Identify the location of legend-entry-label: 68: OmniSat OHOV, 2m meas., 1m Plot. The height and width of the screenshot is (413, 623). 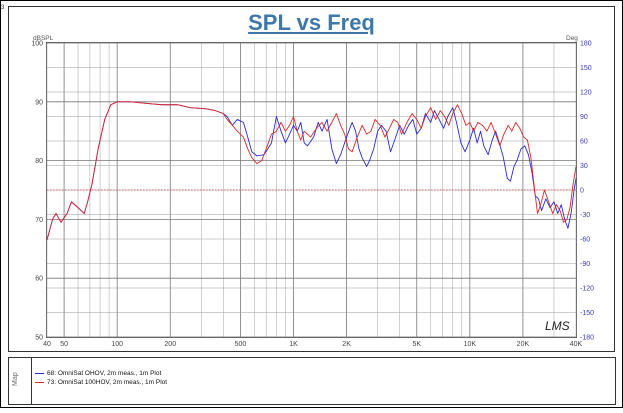
(104, 373).